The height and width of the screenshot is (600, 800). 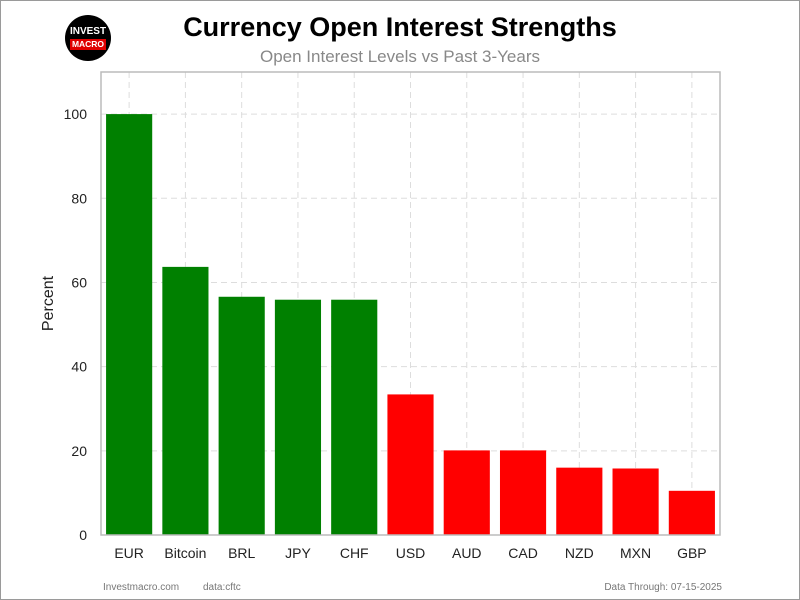 I want to click on x-tick-label: EUR, so click(x=129, y=553).